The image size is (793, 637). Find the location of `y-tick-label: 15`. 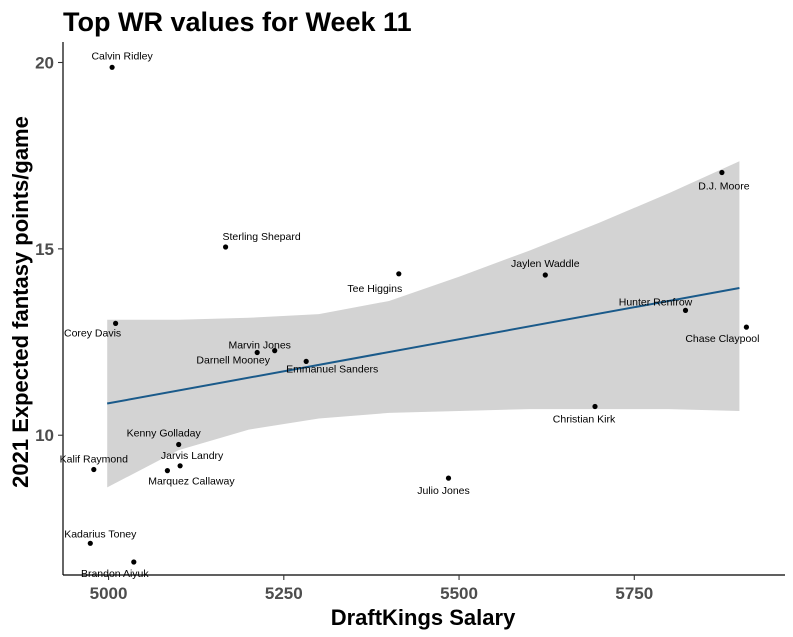

y-tick-label: 15 is located at coordinates (44, 249).